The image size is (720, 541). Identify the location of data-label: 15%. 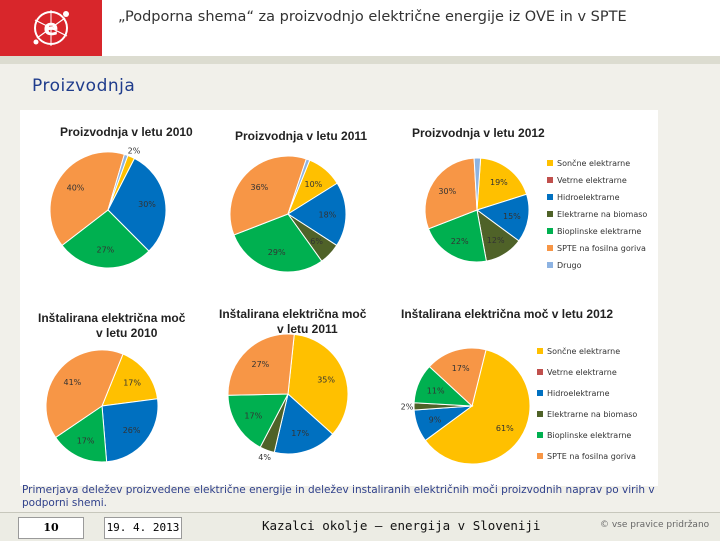
(512, 216).